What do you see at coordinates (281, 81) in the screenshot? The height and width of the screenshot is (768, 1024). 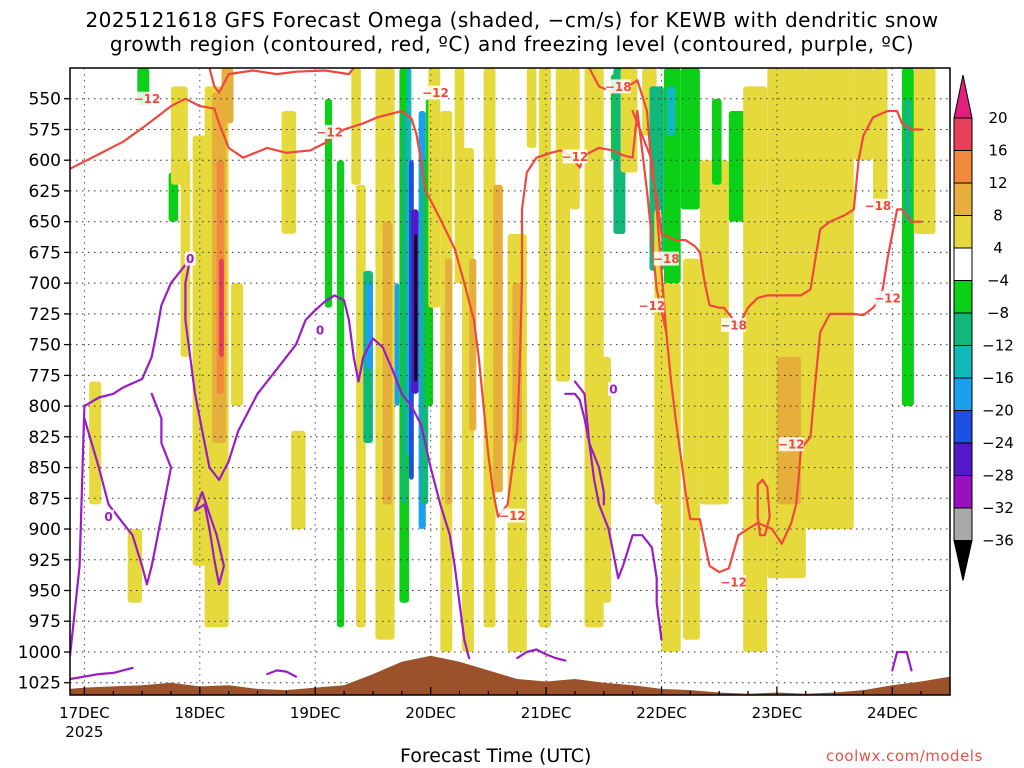 I see `contour-dgz-cold-isotherm` at bounding box center [281, 81].